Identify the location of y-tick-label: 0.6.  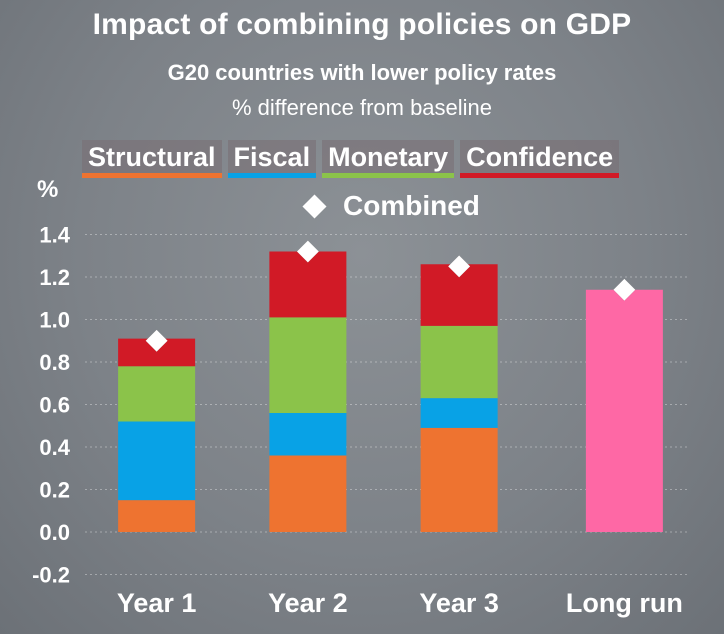
(54, 405).